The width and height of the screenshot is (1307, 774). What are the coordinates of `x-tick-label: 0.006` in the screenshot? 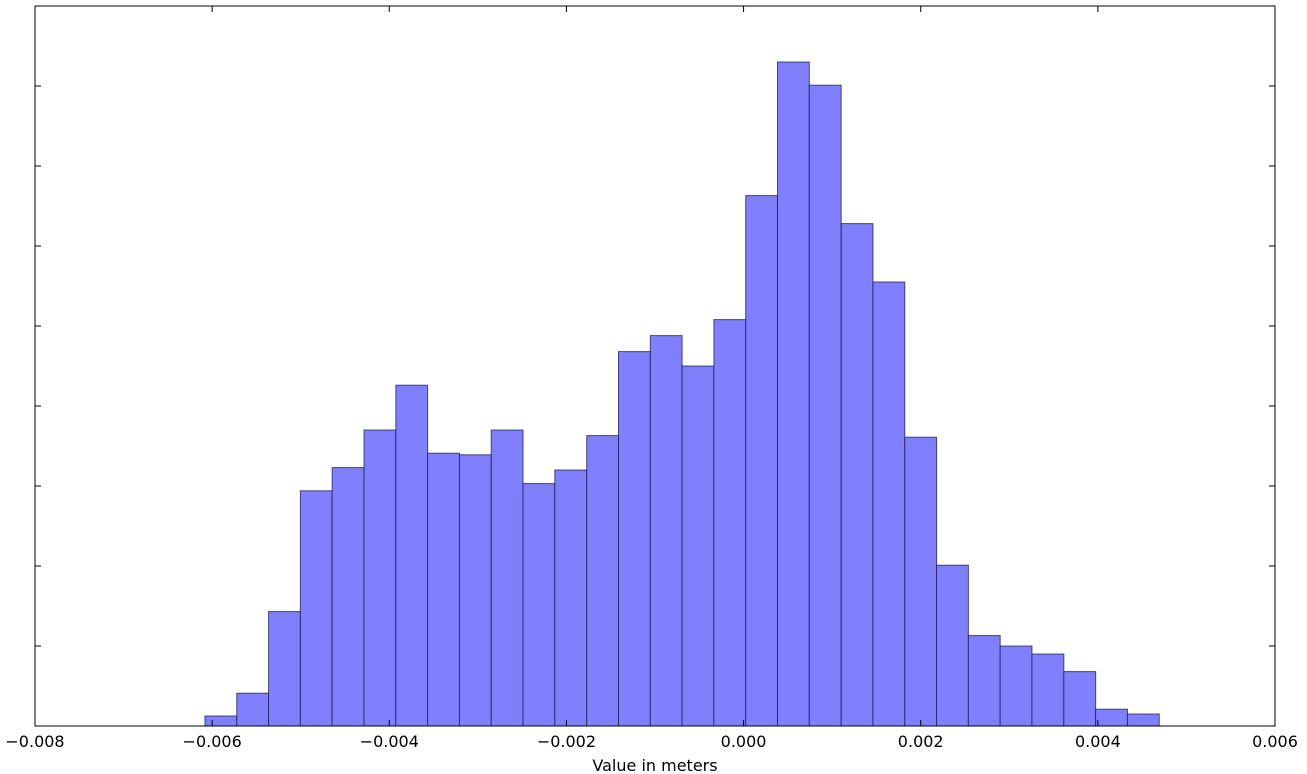 It's located at (1275, 741).